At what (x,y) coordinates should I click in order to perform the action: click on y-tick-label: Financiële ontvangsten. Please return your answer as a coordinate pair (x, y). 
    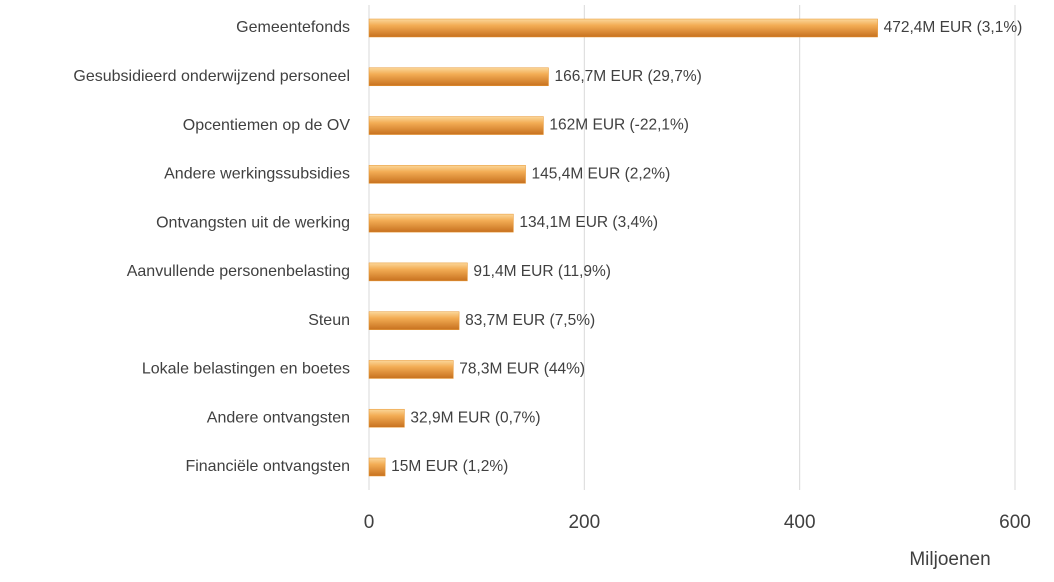
    Looking at the image, I should click on (267, 466).